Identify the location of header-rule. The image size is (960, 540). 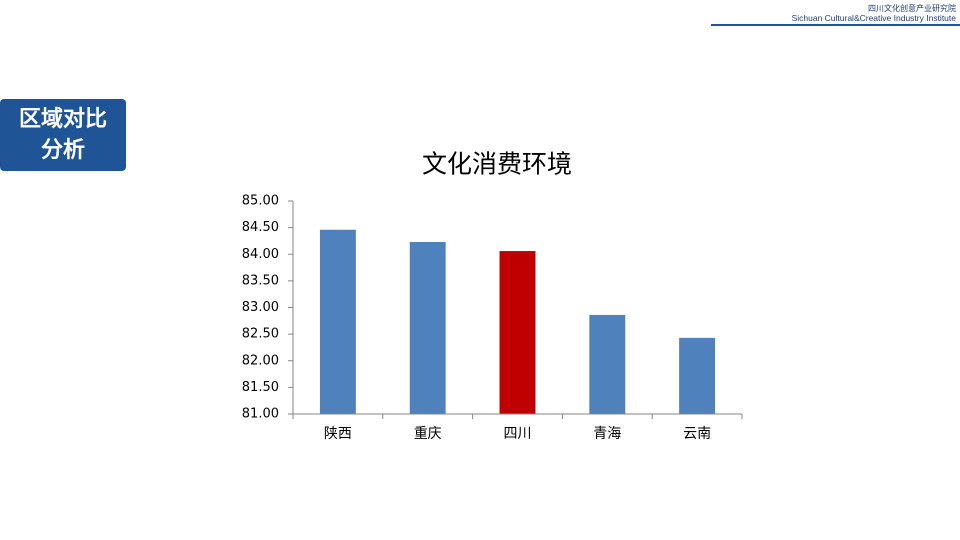
(835, 25).